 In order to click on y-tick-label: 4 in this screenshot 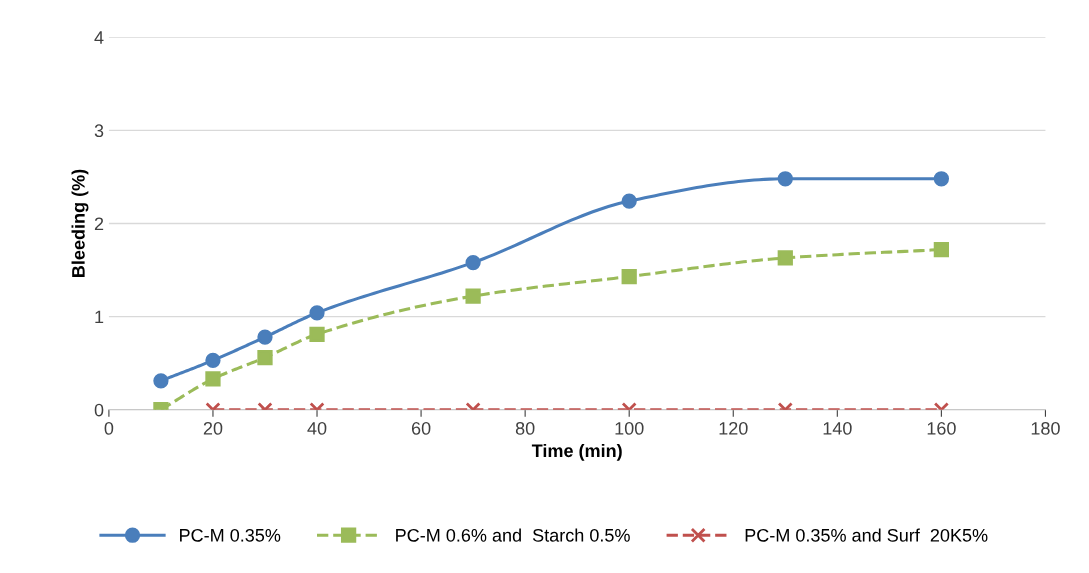, I will do `click(99, 37)`.